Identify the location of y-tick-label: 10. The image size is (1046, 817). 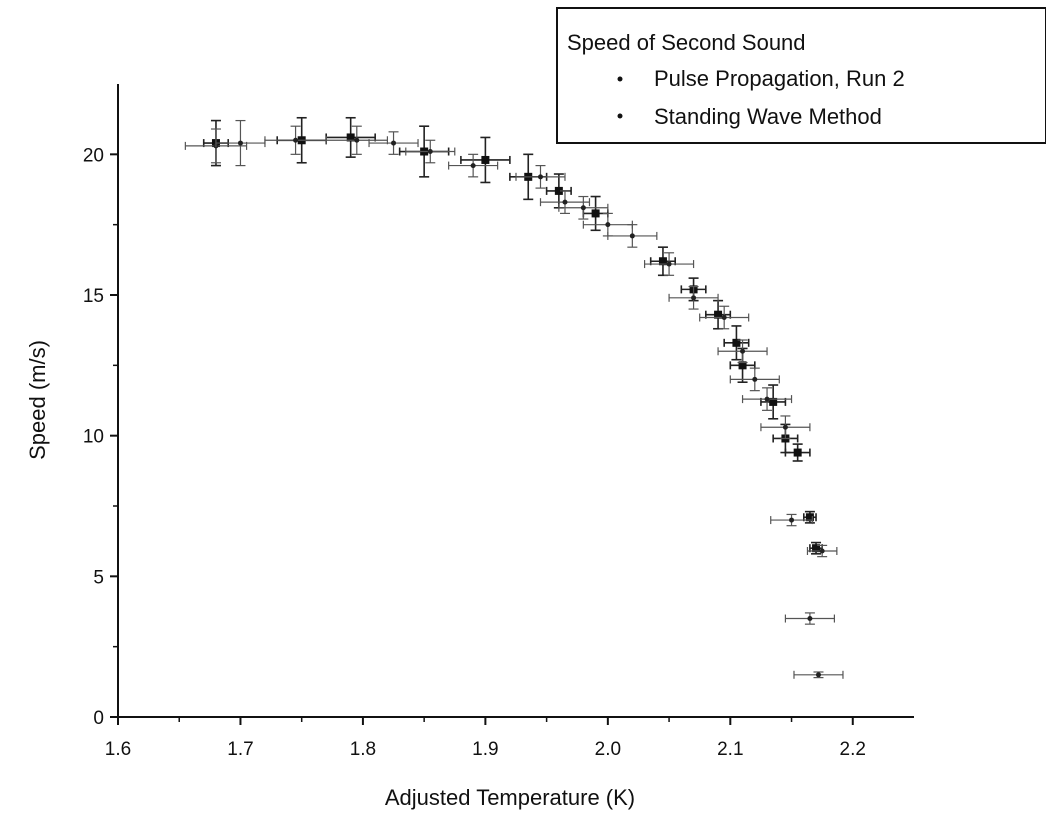
(93, 437).